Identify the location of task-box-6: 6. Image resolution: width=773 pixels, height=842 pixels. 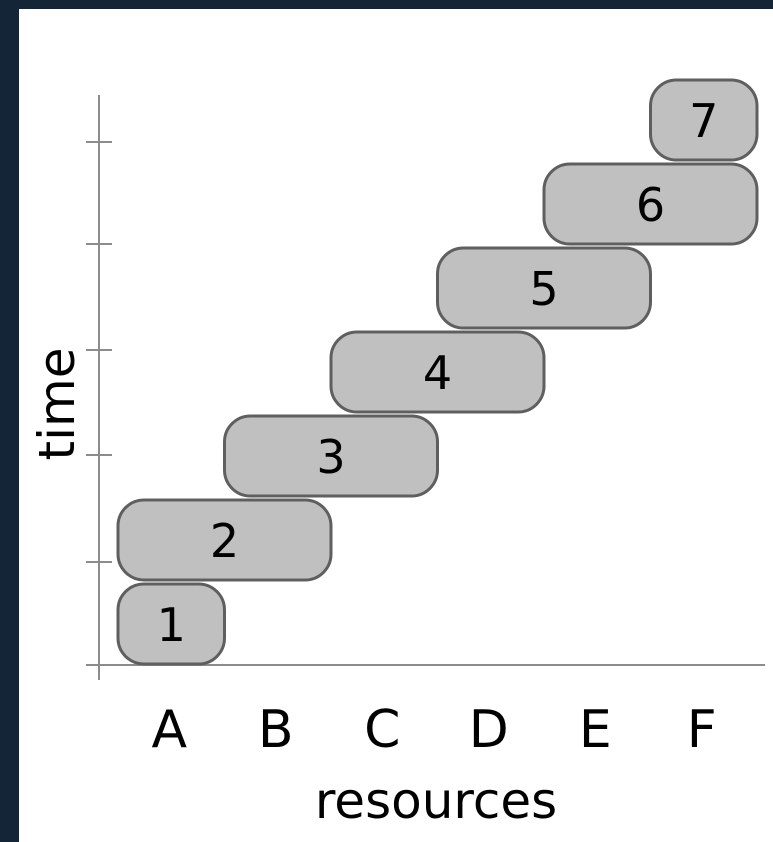
(650, 204).